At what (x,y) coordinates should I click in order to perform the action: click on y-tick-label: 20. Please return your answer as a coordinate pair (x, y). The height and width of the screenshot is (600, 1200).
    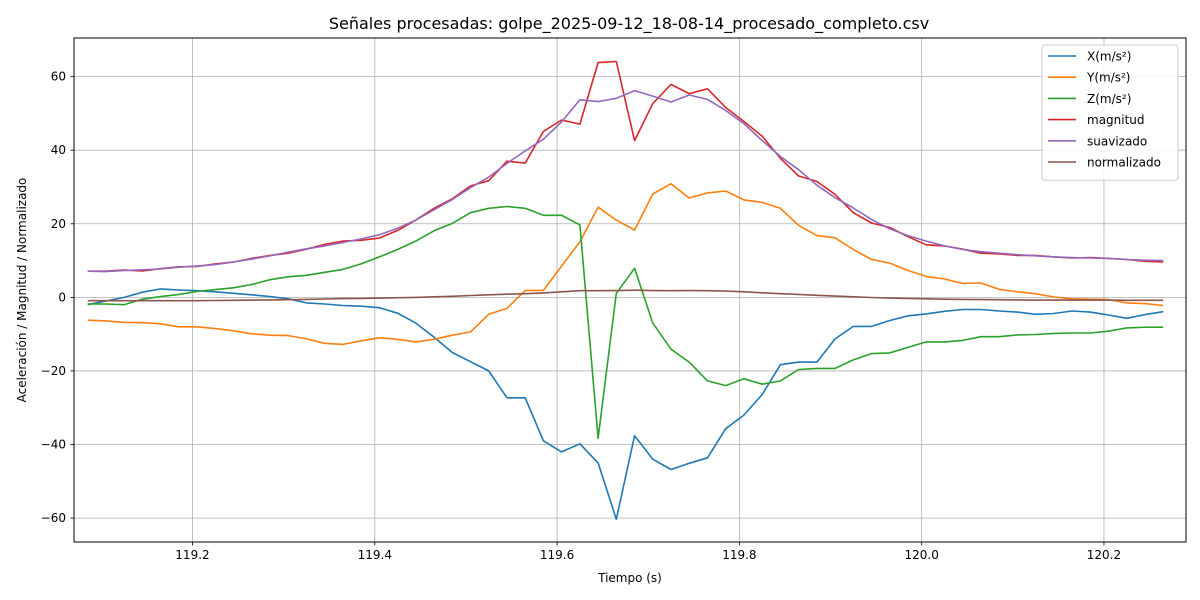
    Looking at the image, I should click on (58, 224).